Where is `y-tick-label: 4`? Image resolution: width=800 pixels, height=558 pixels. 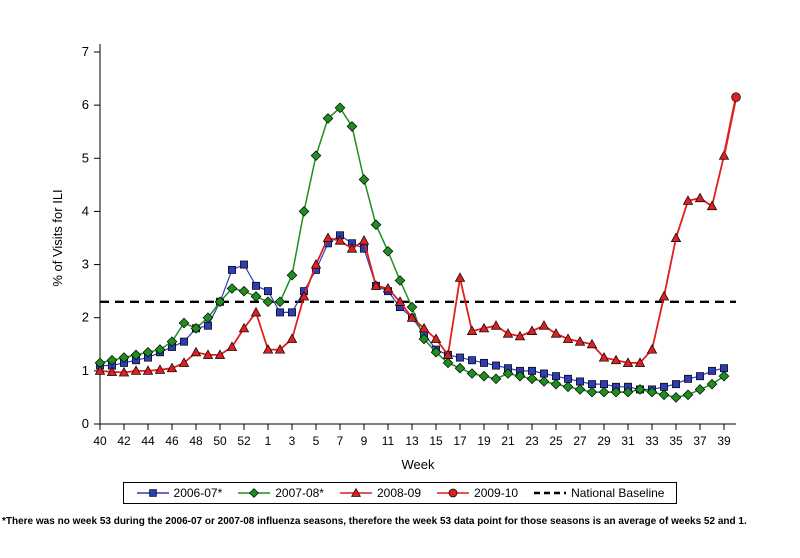
y-tick-label: 4 is located at coordinates (85, 210).